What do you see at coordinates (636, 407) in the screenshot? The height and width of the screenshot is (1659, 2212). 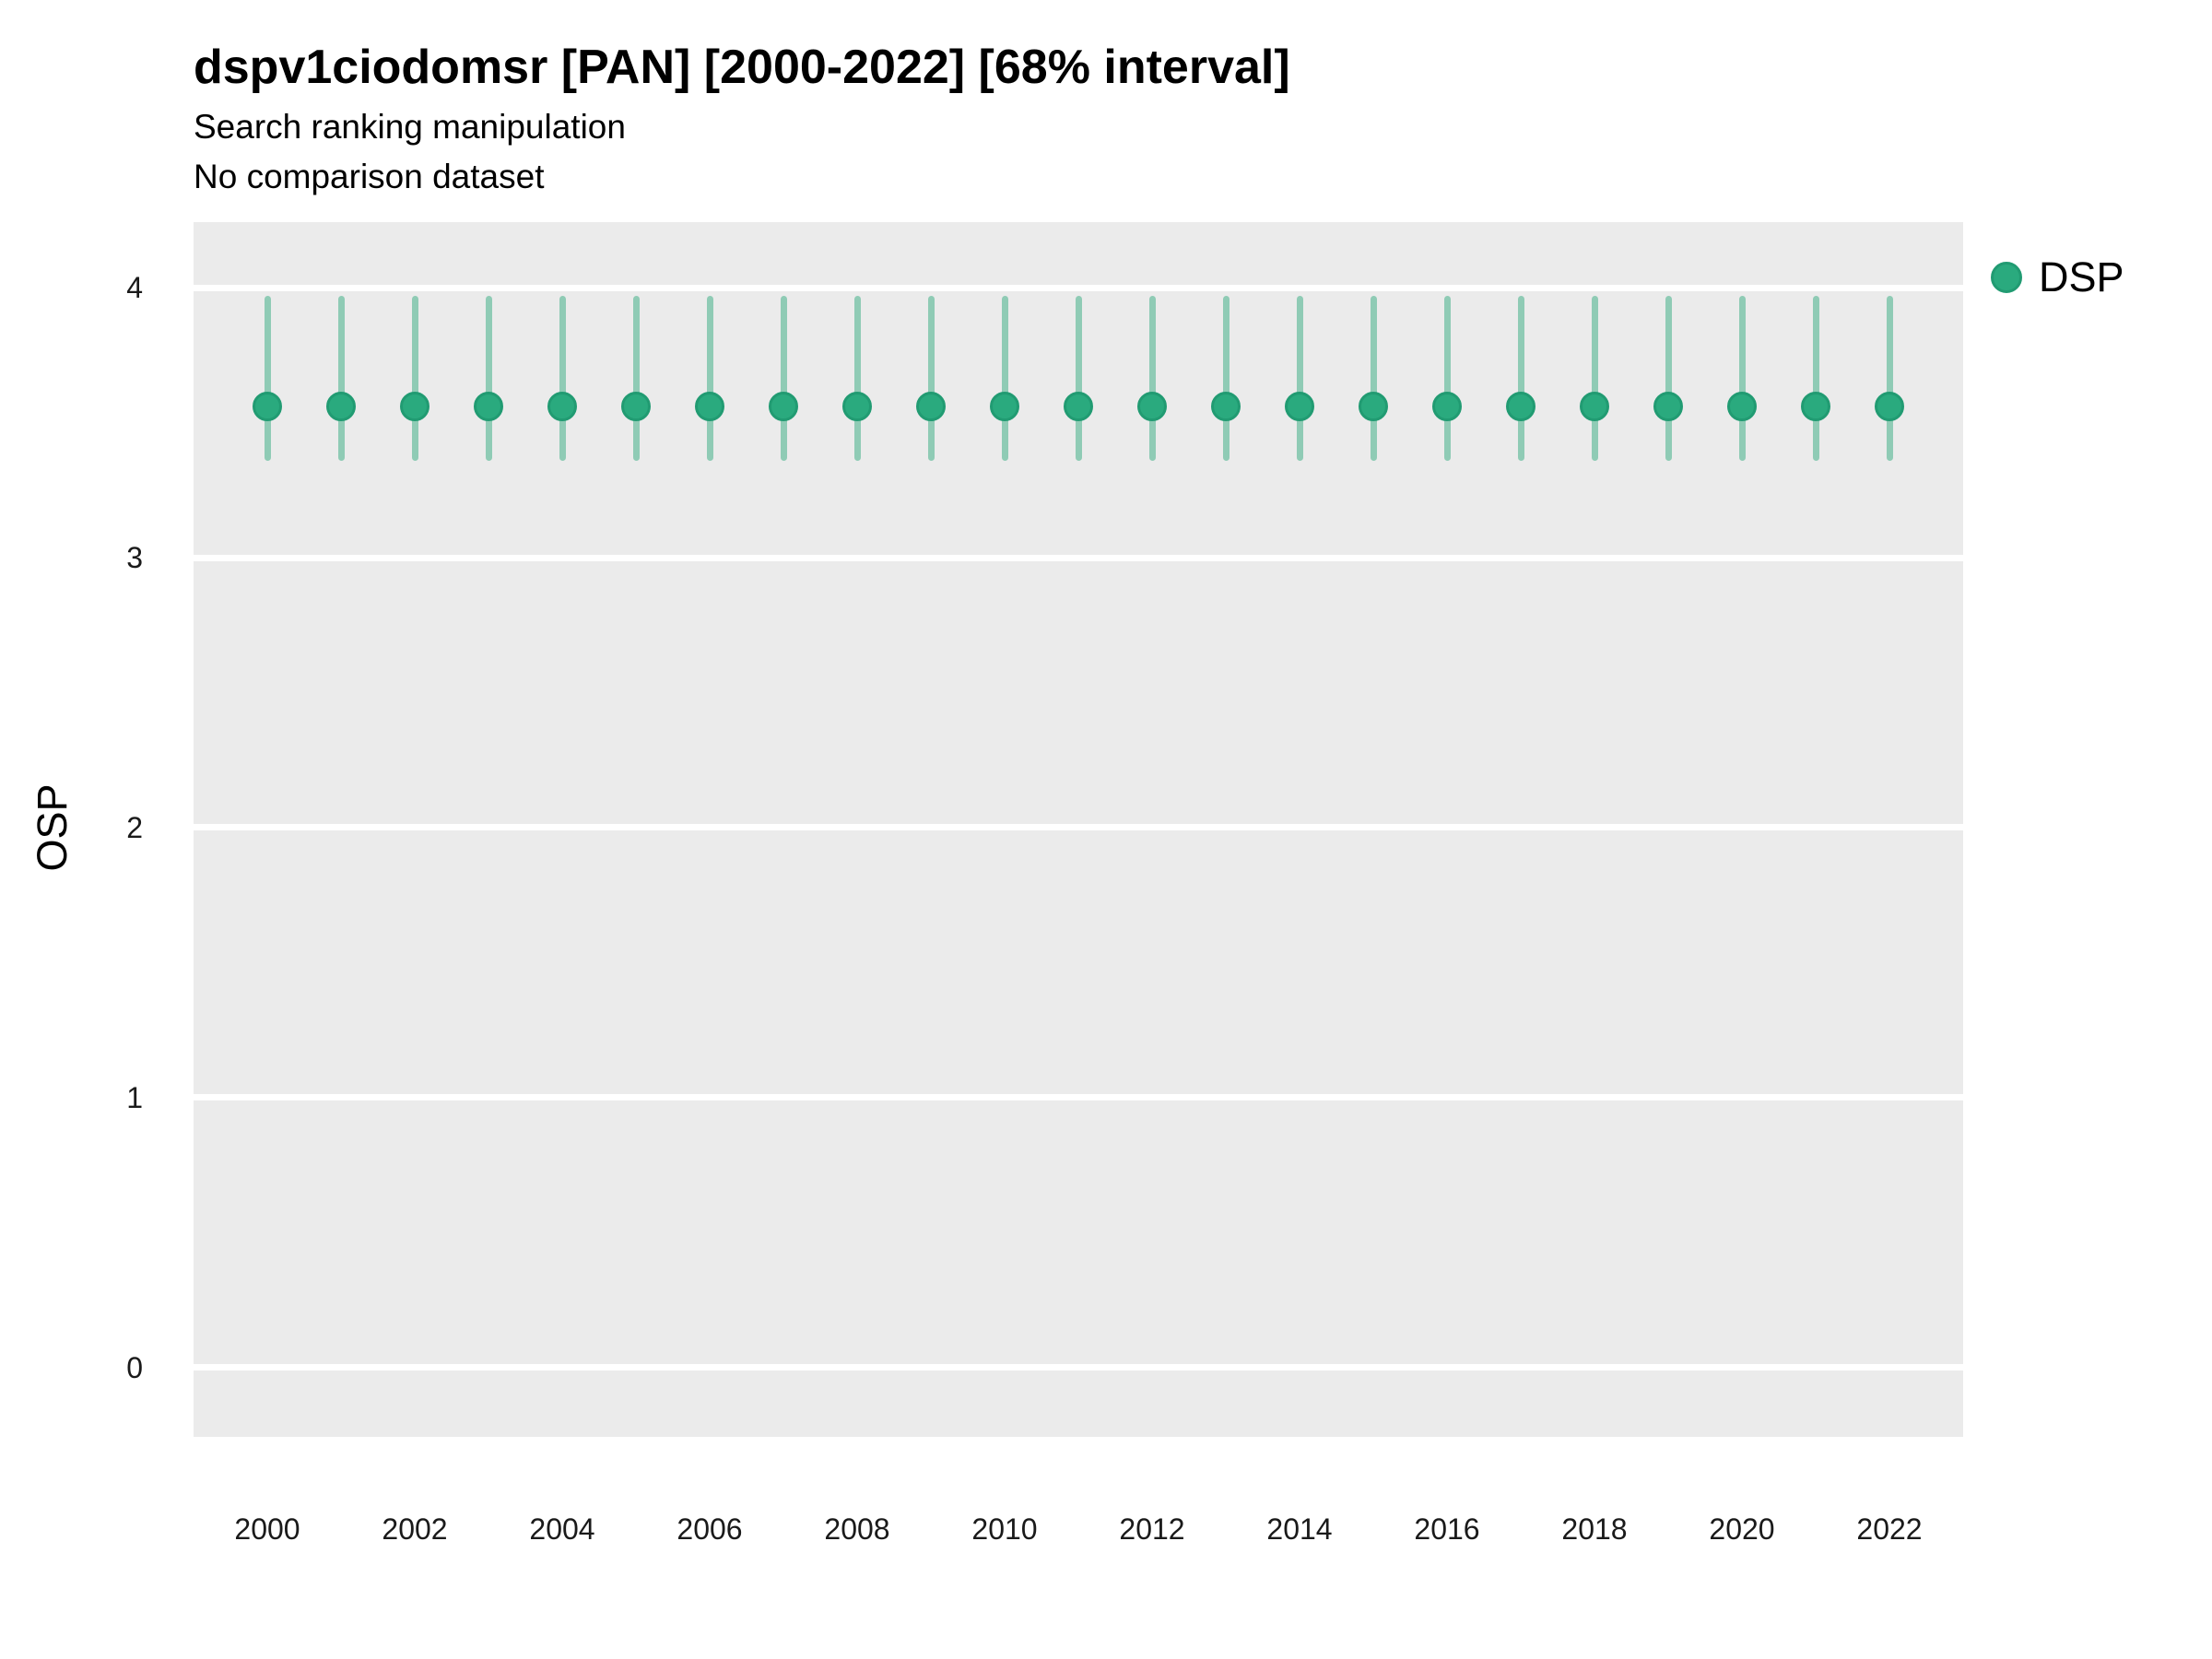 I see `data-point-2005` at bounding box center [636, 407].